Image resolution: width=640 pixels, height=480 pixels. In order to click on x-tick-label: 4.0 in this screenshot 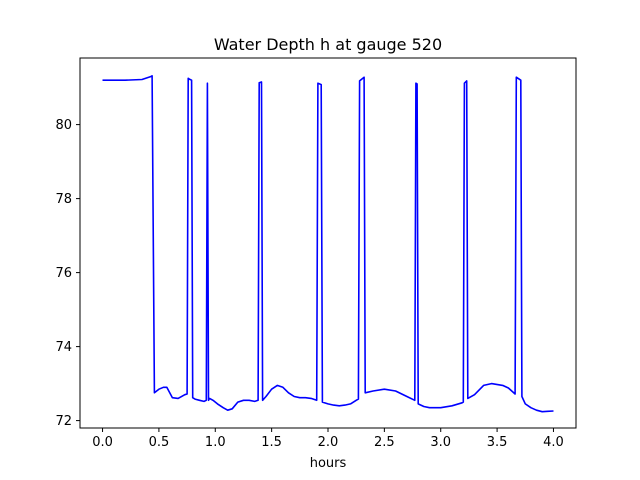, I will do `click(553, 442)`.